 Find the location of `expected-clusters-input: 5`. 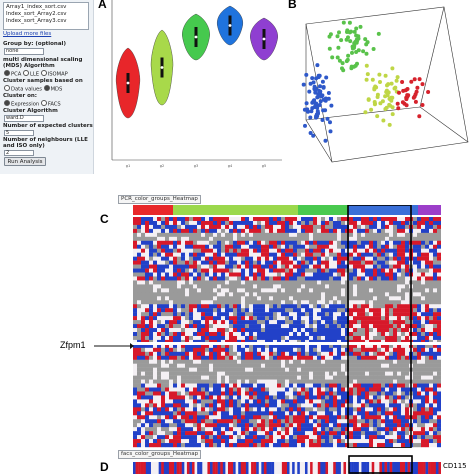

expected-clusters-input: 5 is located at coordinates (19, 133).